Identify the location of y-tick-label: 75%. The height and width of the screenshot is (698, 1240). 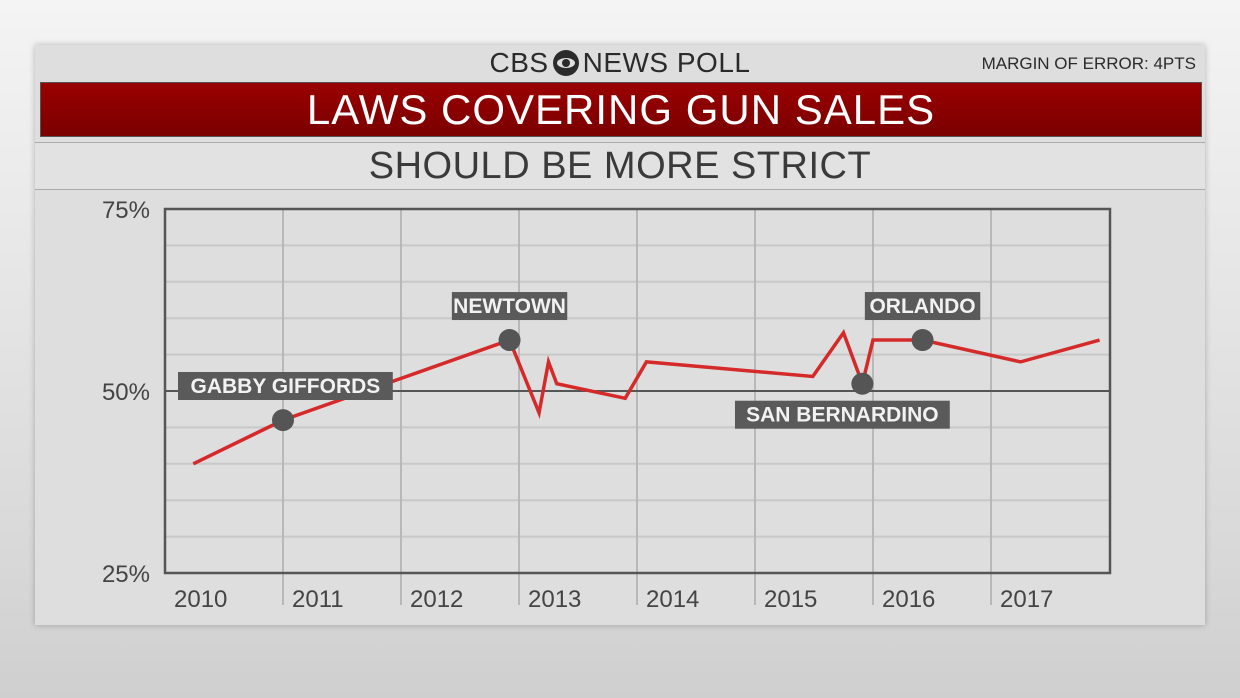
(126, 210).